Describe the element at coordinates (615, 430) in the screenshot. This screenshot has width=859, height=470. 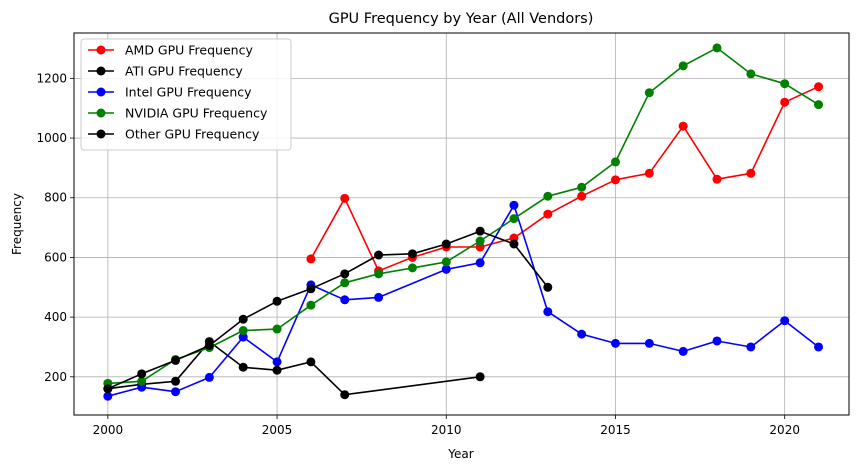
I see `x-tick-label: 2015` at that location.